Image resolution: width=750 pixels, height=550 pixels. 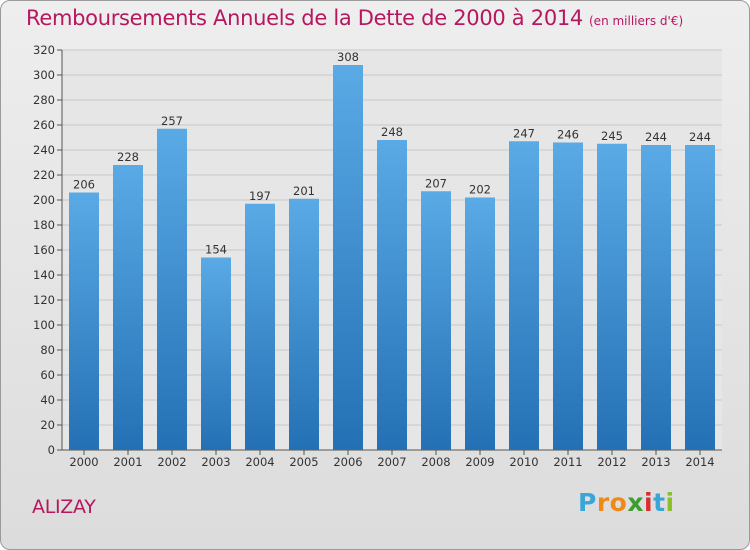 What do you see at coordinates (587, 502) in the screenshot?
I see `logo-letter: P` at bounding box center [587, 502].